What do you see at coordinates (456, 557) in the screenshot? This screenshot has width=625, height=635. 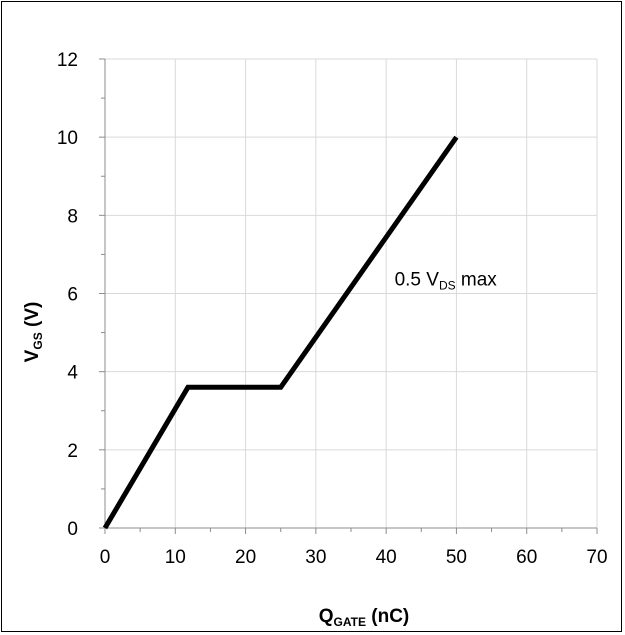 I see `x-tick-label: 50` at bounding box center [456, 557].